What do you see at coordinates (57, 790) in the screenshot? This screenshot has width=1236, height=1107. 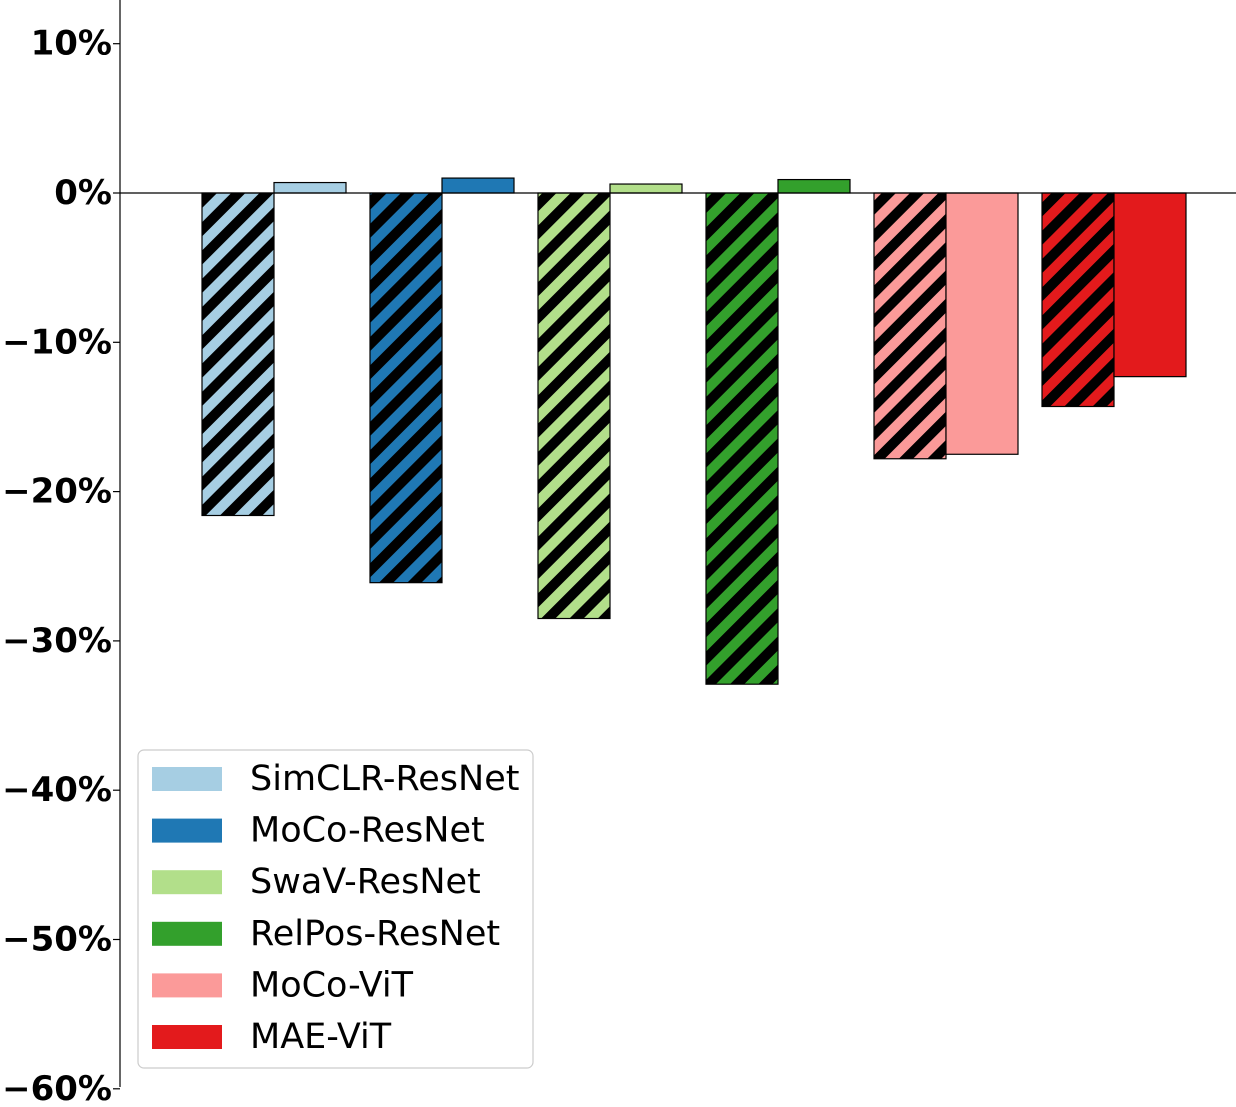 I see `y-tick-label: −40%` at bounding box center [57, 790].